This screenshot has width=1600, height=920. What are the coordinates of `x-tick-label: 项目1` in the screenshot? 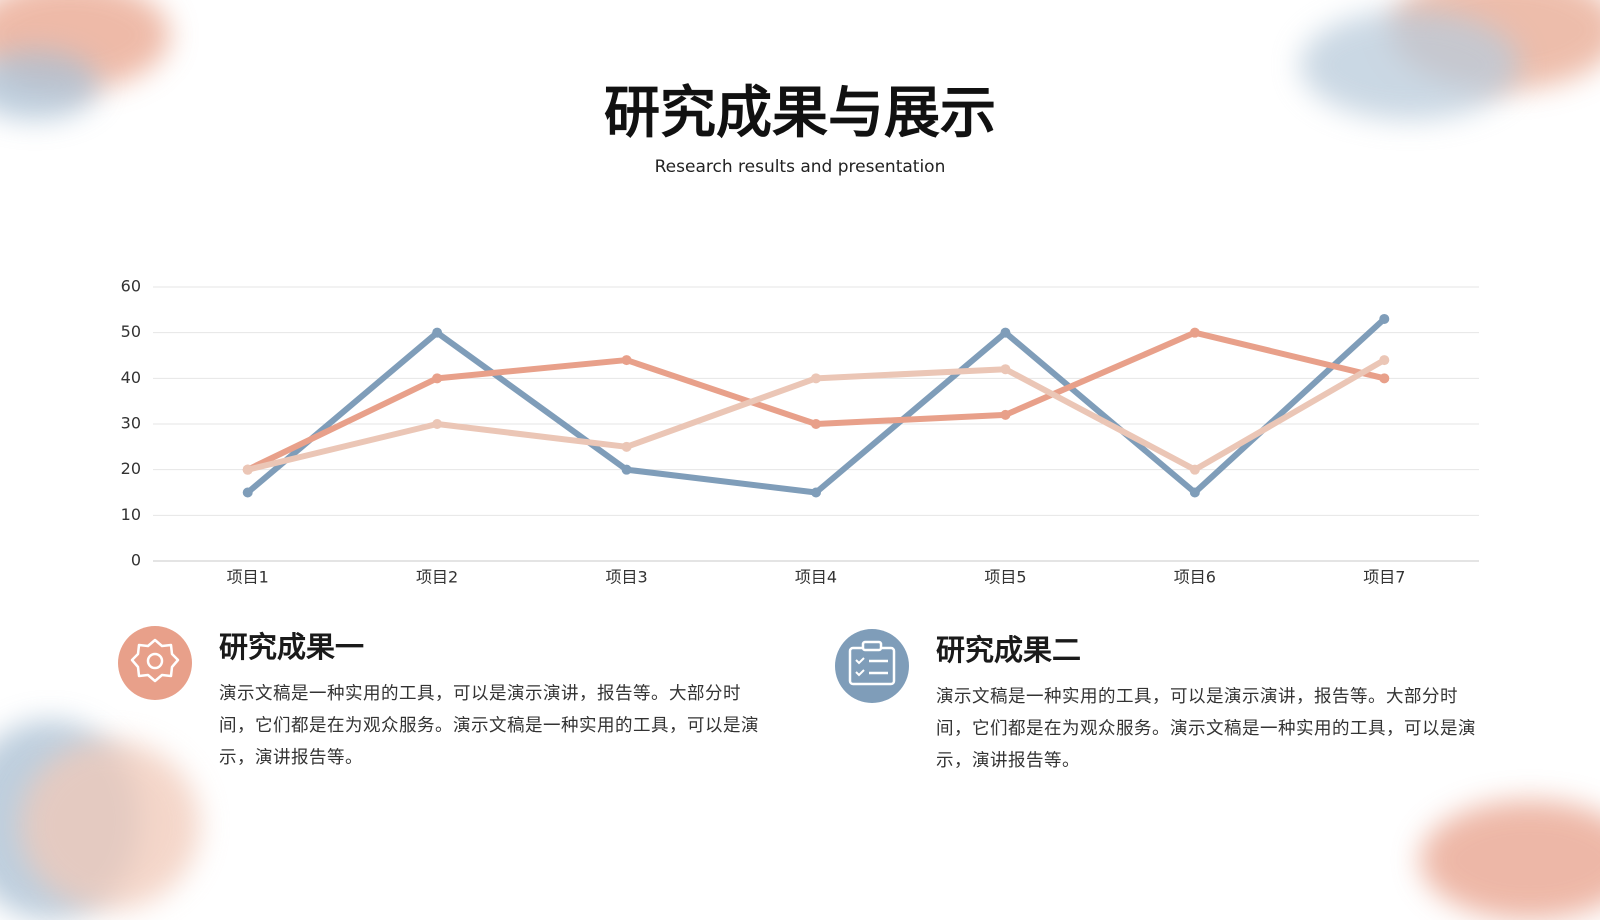 It's located at (248, 577).